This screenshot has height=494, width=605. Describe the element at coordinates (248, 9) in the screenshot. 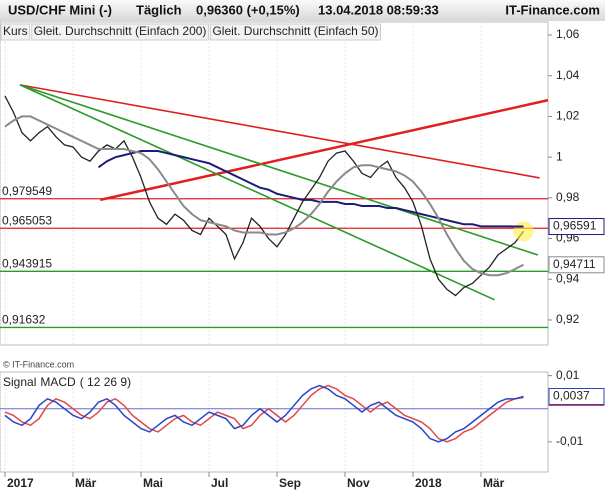

I see `quote: 0,96360 (+0,15%)` at that location.